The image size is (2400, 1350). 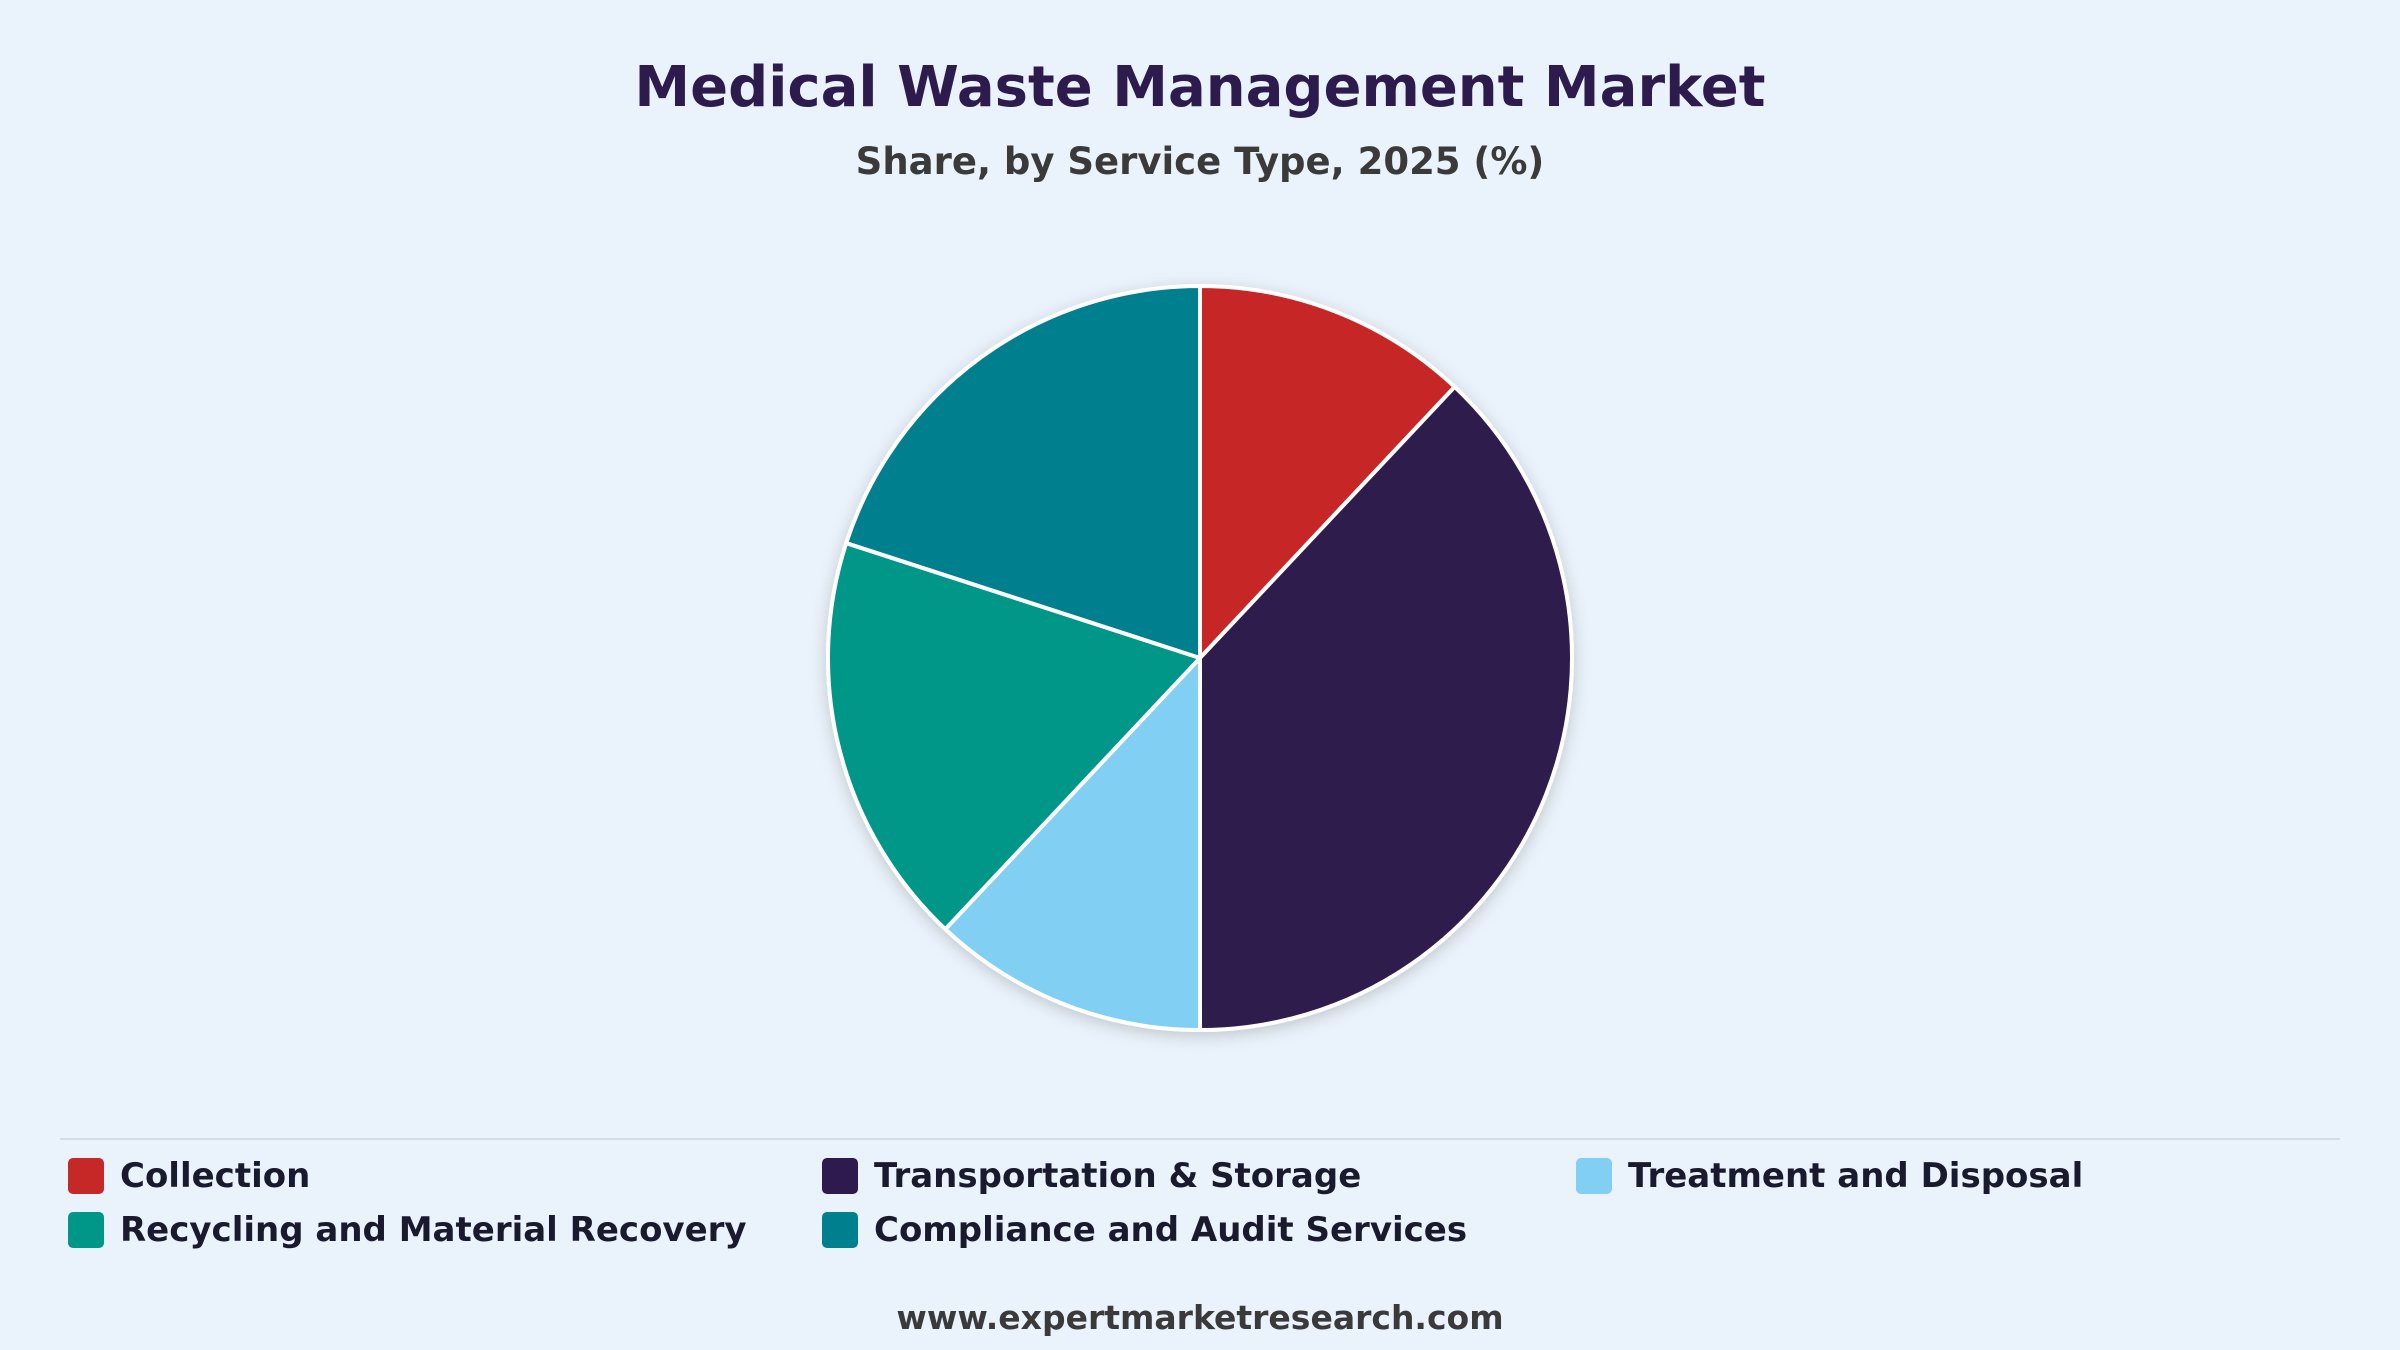 What do you see at coordinates (1072, 844) in the screenshot?
I see `pie-slice-treatment-and-disposal` at bounding box center [1072, 844].